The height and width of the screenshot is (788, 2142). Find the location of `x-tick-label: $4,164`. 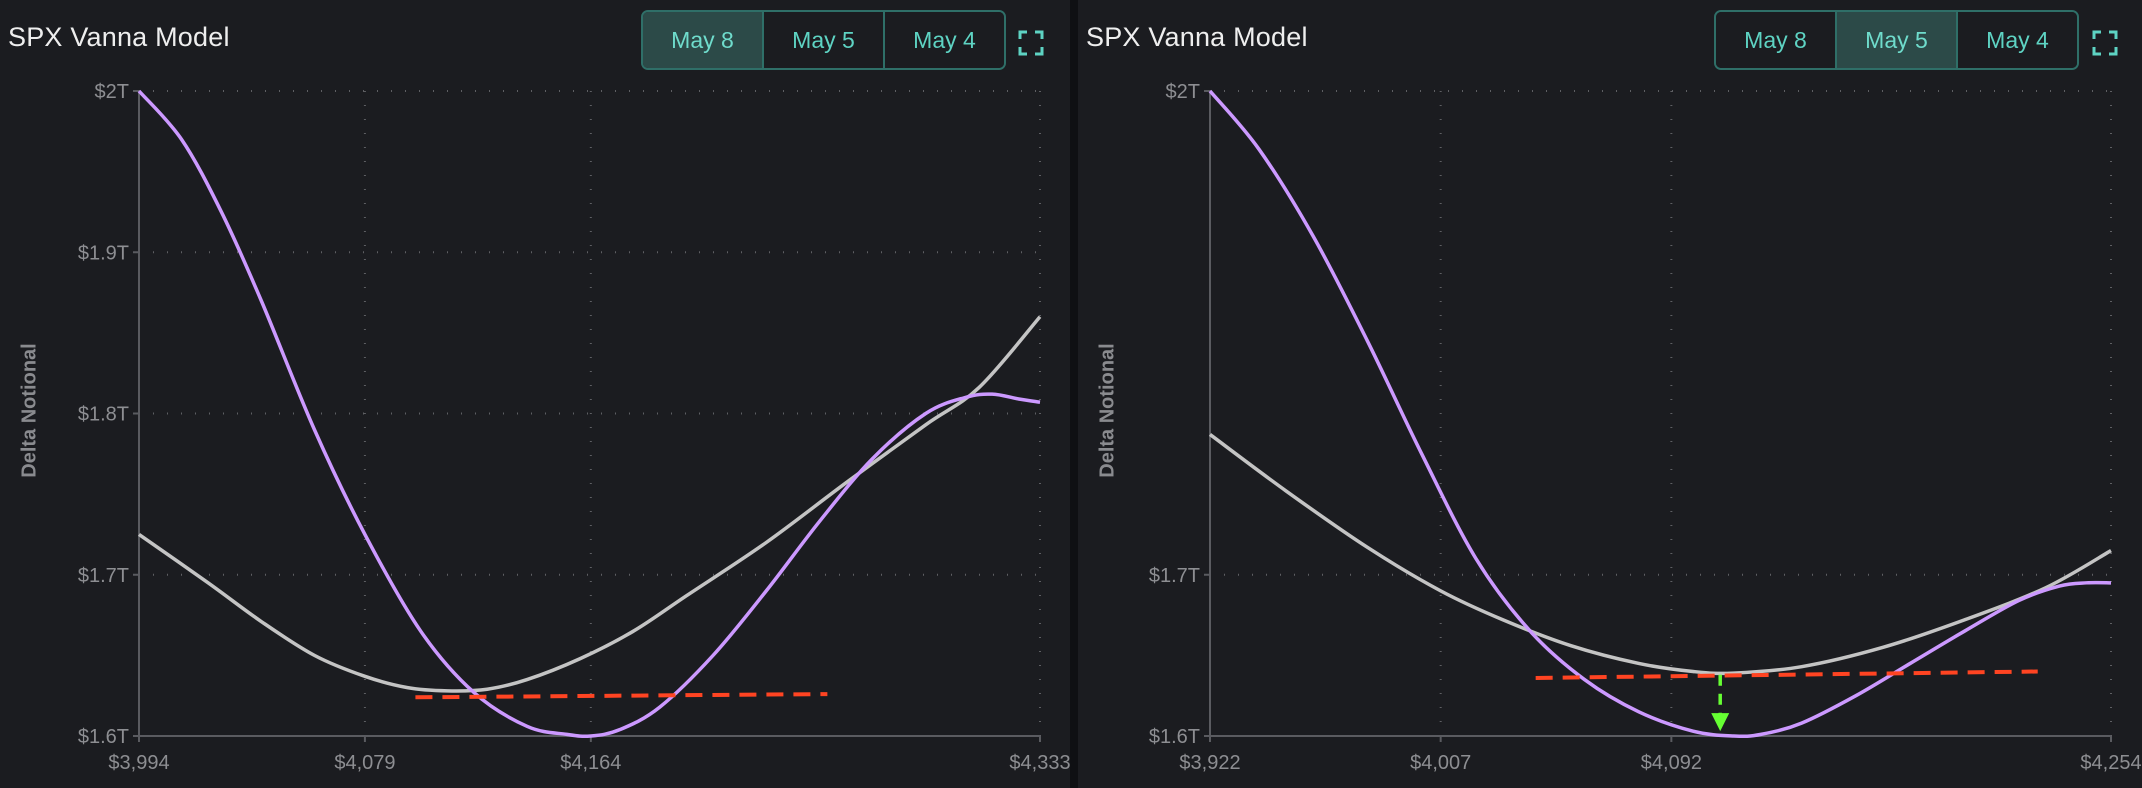

x-tick-label: $4,164 is located at coordinates (590, 763).